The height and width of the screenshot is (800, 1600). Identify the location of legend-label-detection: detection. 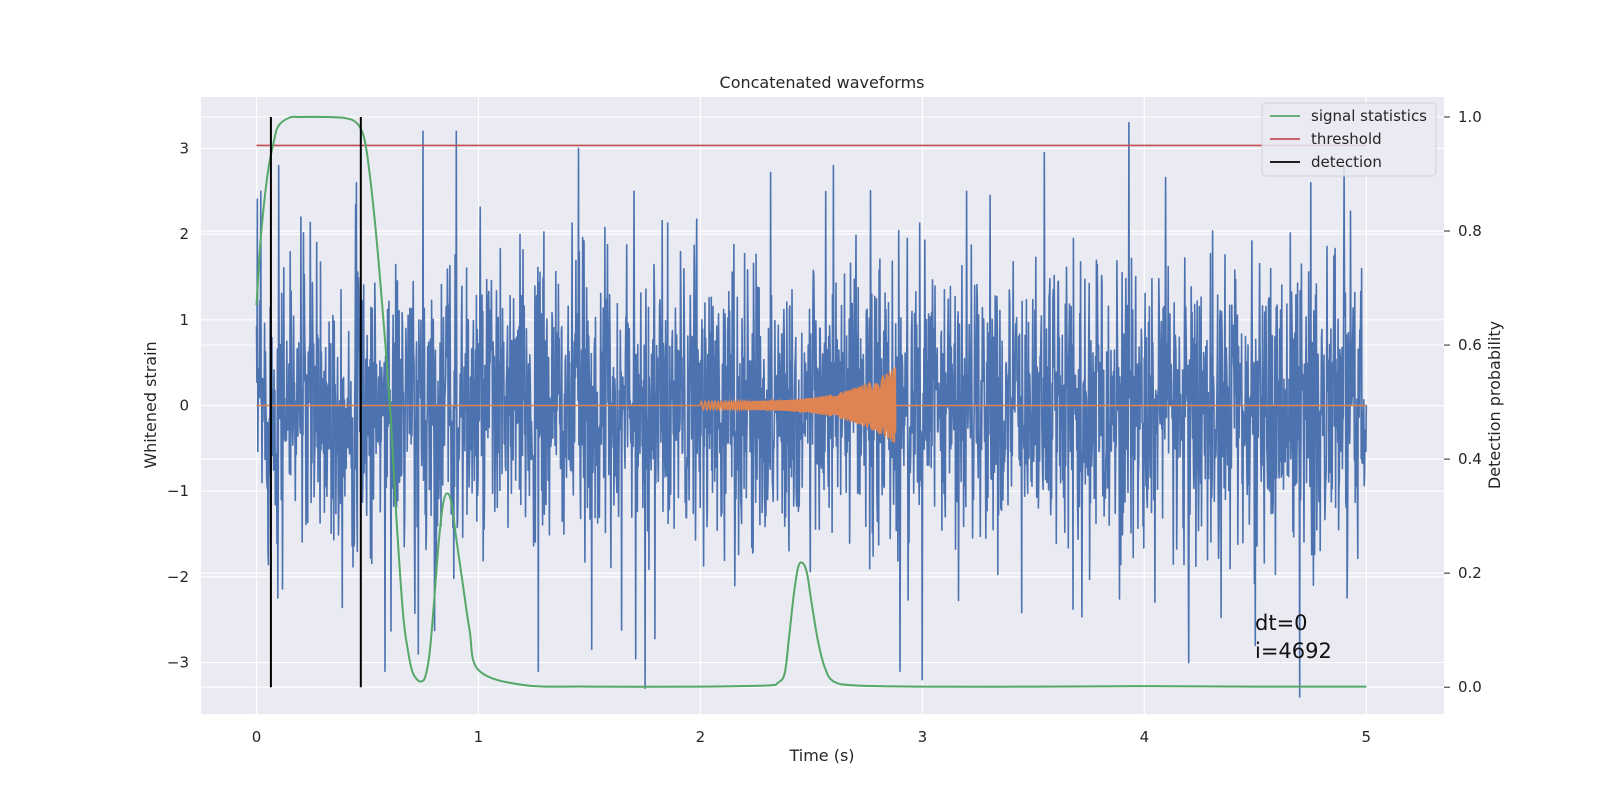
(1346, 162).